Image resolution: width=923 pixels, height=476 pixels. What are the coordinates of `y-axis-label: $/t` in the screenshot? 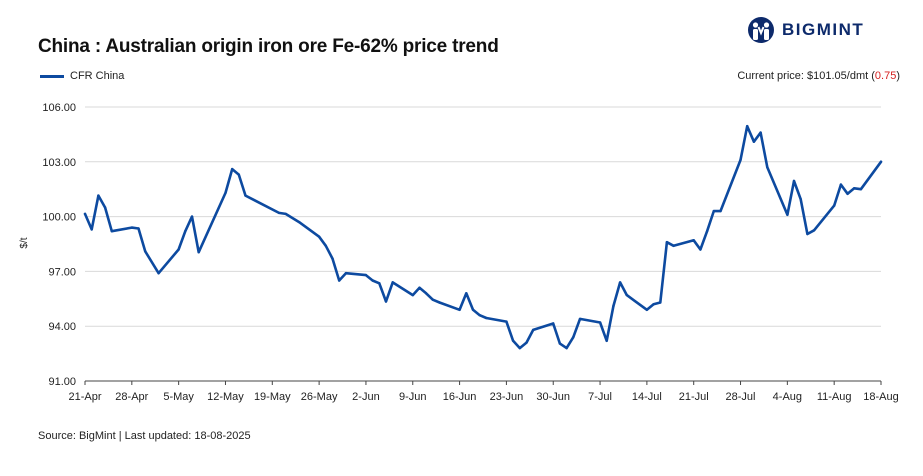 It's located at (24, 242).